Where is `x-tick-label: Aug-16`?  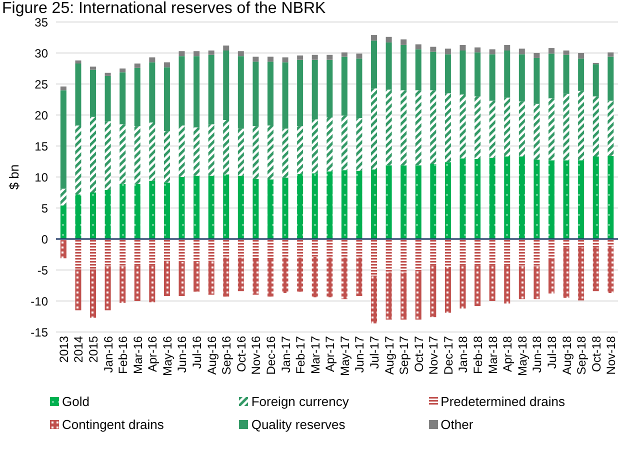 x-tick-label: Aug-16 is located at coordinates (211, 355).